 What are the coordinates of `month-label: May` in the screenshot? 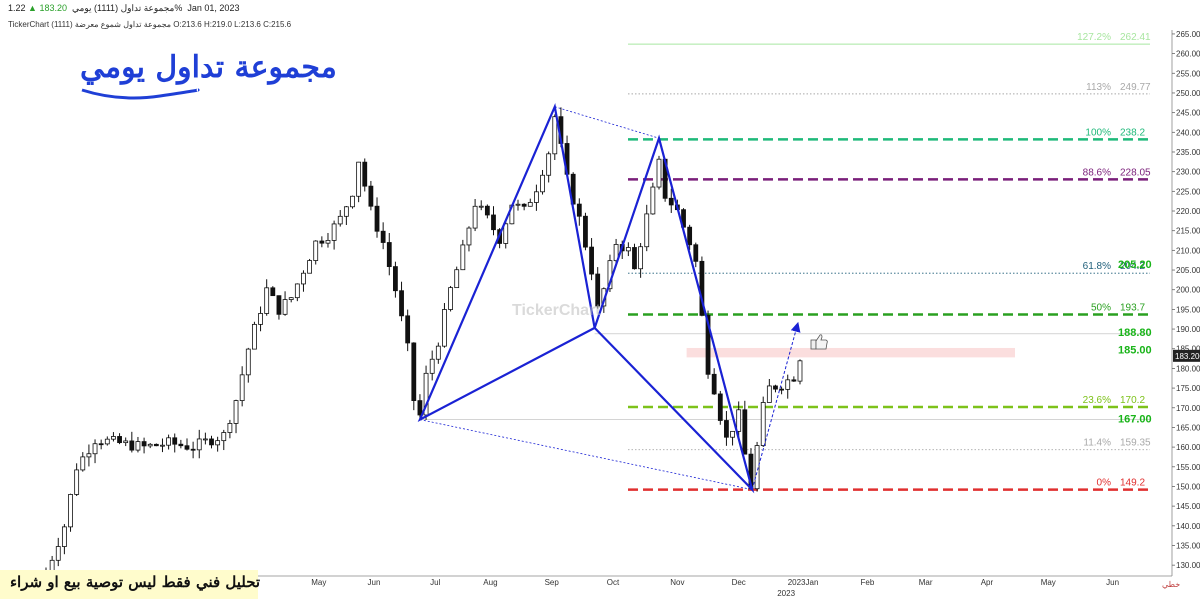 It's located at (1048, 582).